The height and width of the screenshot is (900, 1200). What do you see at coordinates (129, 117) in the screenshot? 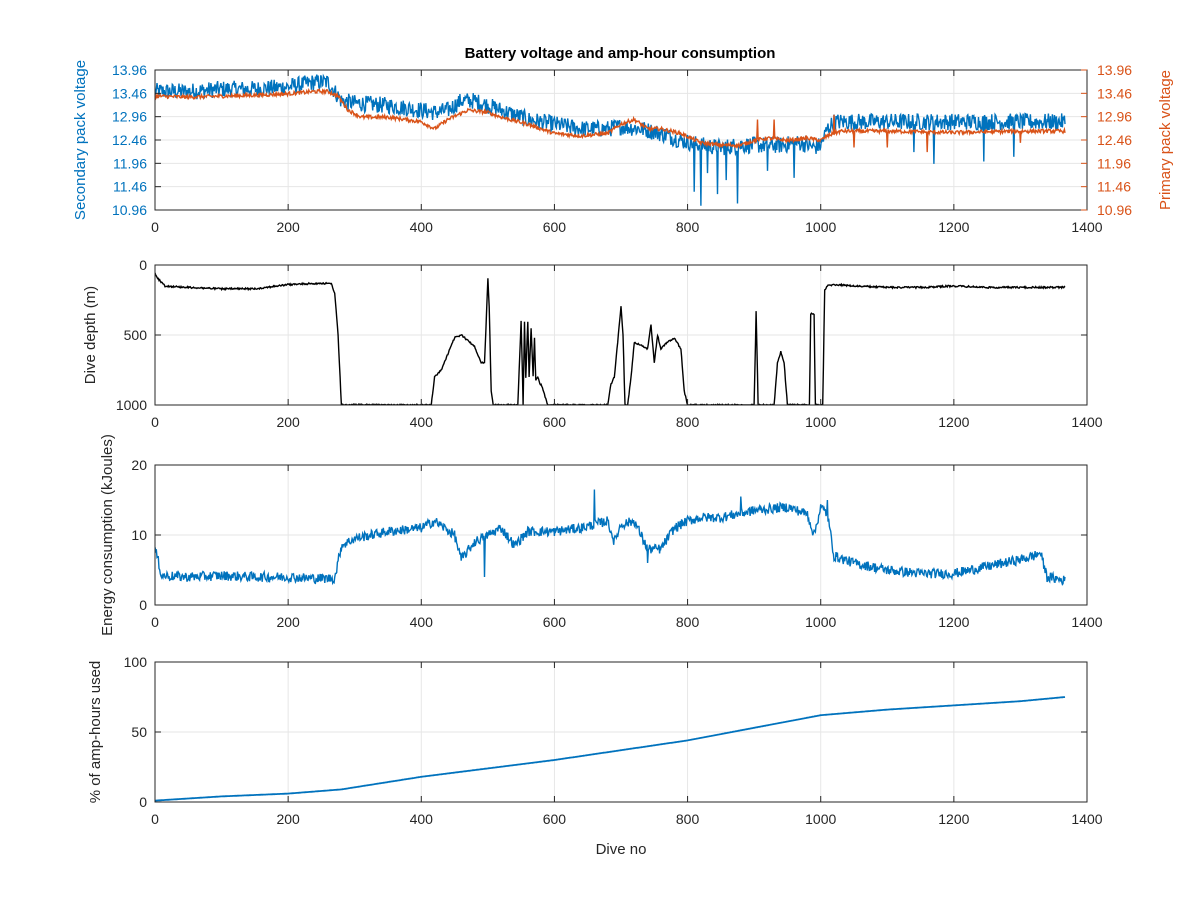
I see `y-tick-label: 12.96` at bounding box center [129, 117].